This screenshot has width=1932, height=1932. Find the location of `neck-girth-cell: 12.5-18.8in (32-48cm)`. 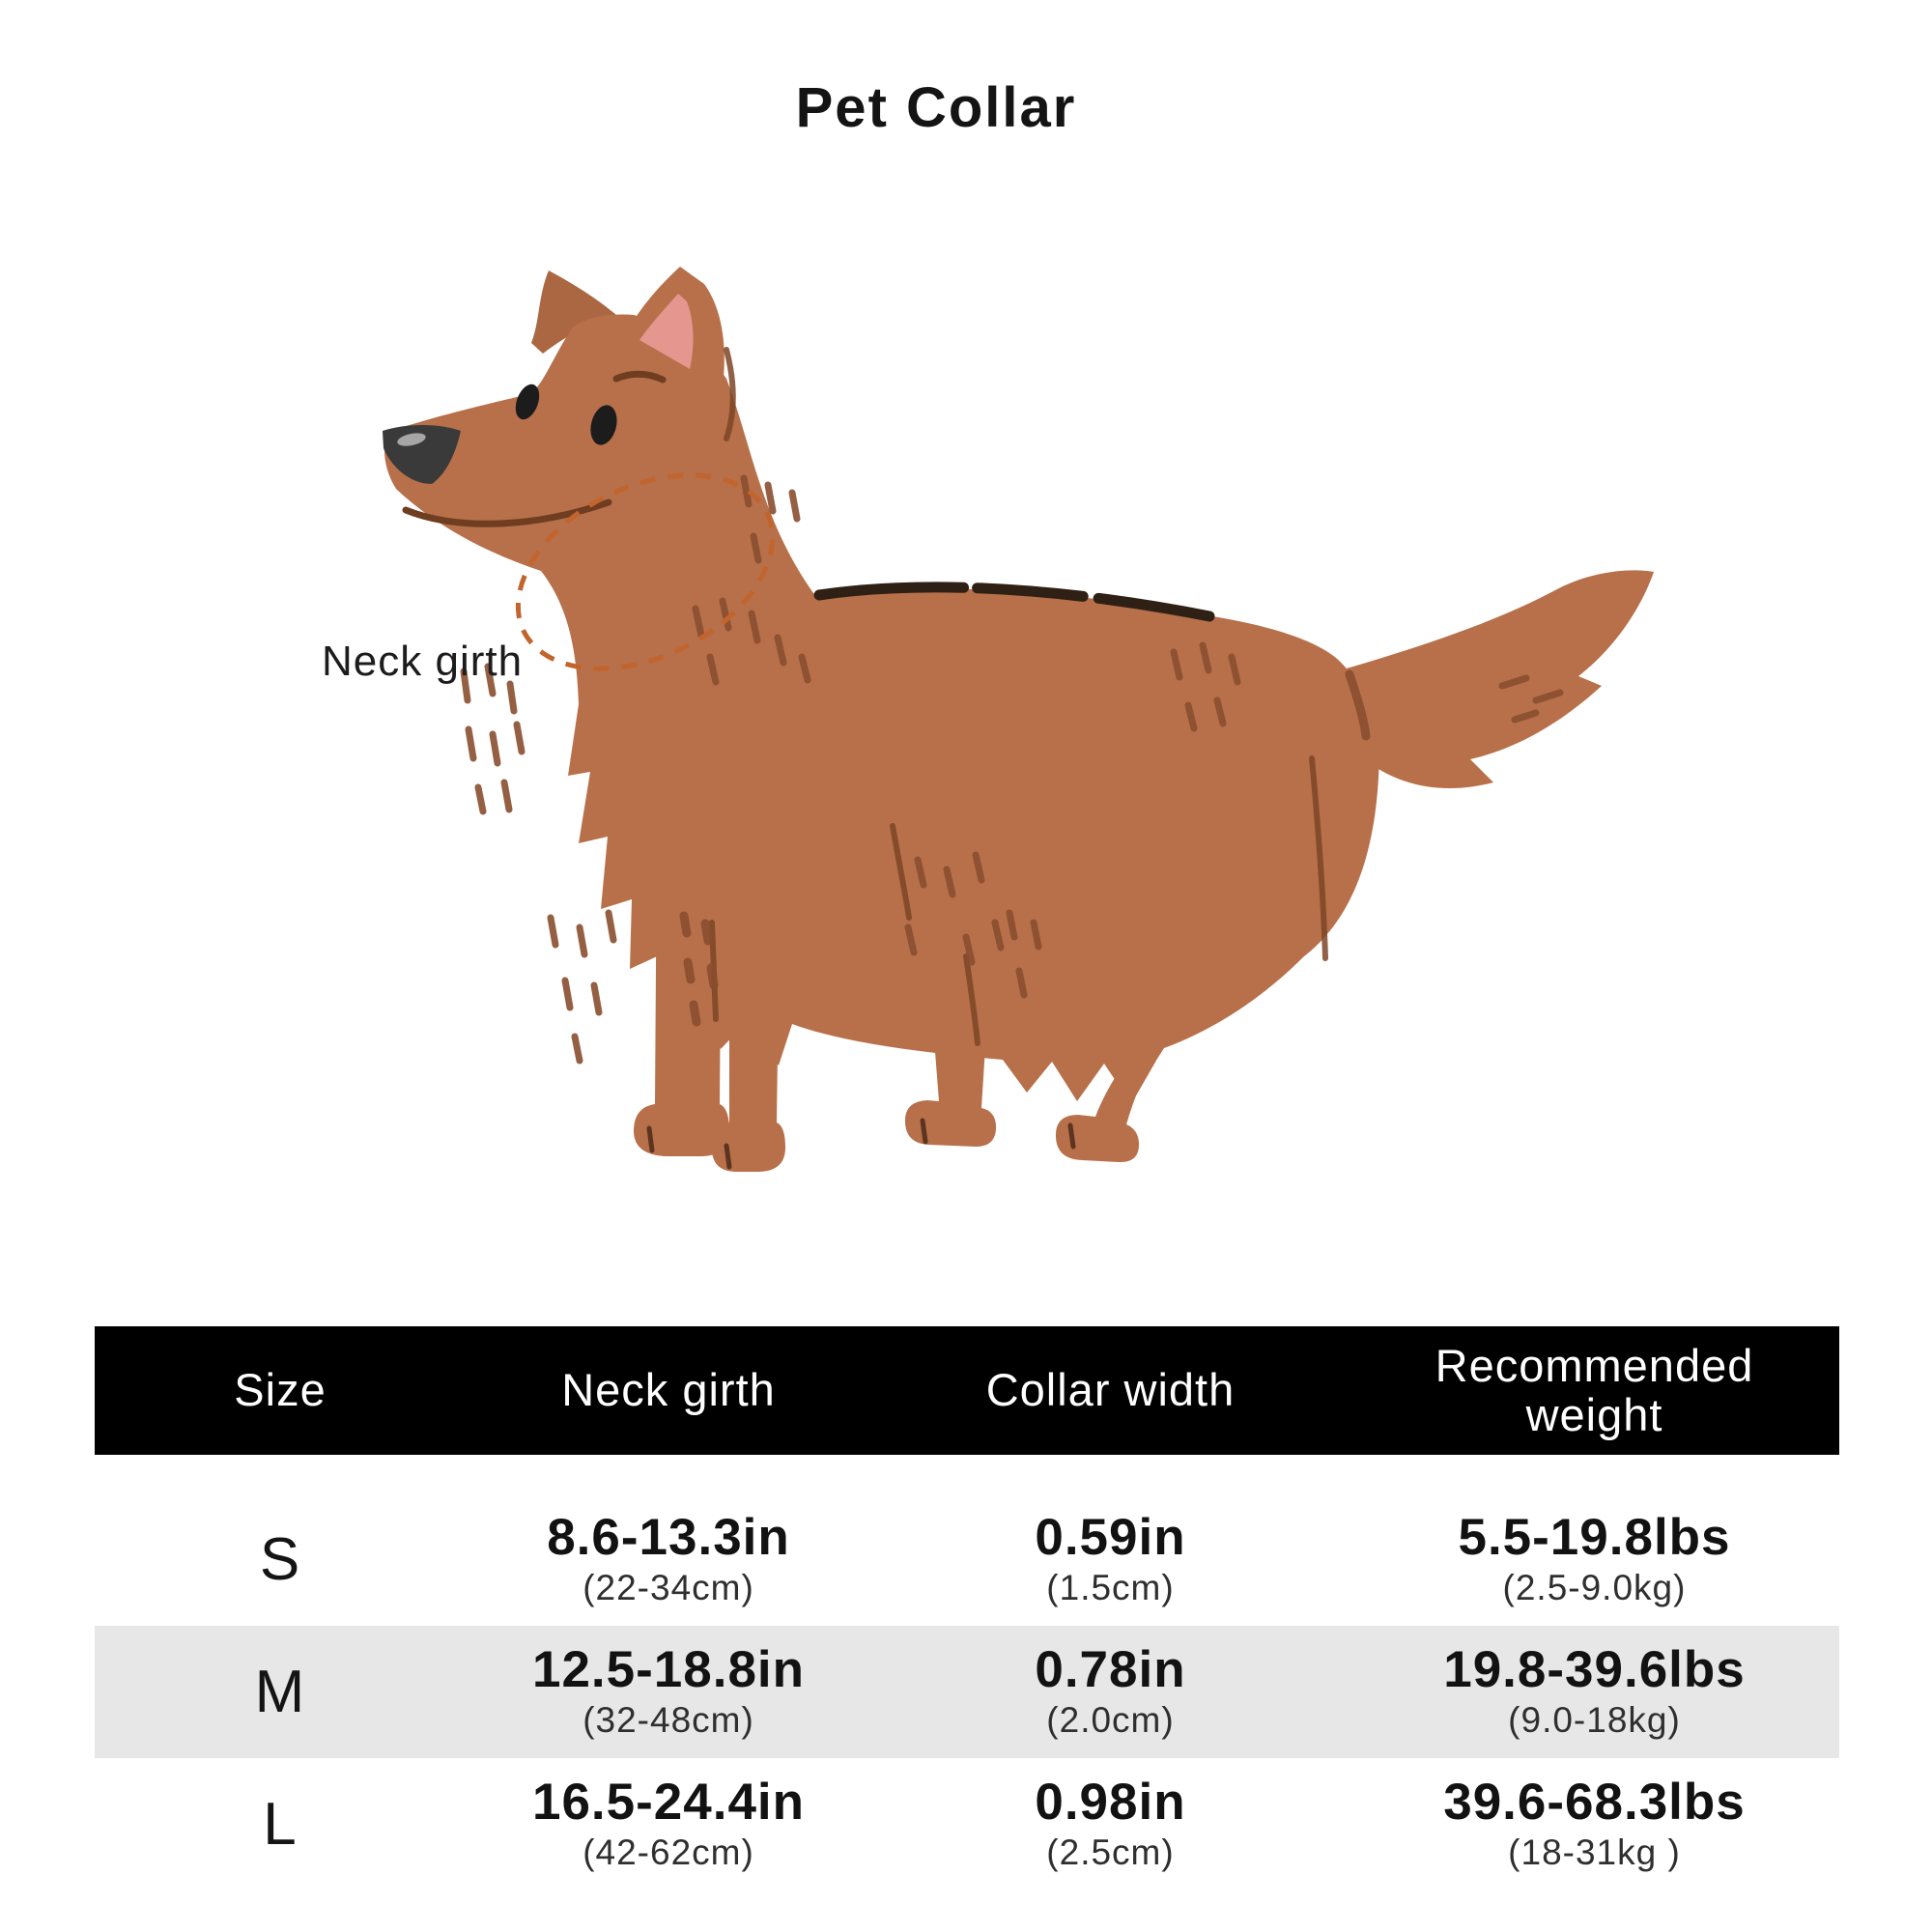

neck-girth-cell: 12.5-18.8in (32-48cm) is located at coordinates (668, 1691).